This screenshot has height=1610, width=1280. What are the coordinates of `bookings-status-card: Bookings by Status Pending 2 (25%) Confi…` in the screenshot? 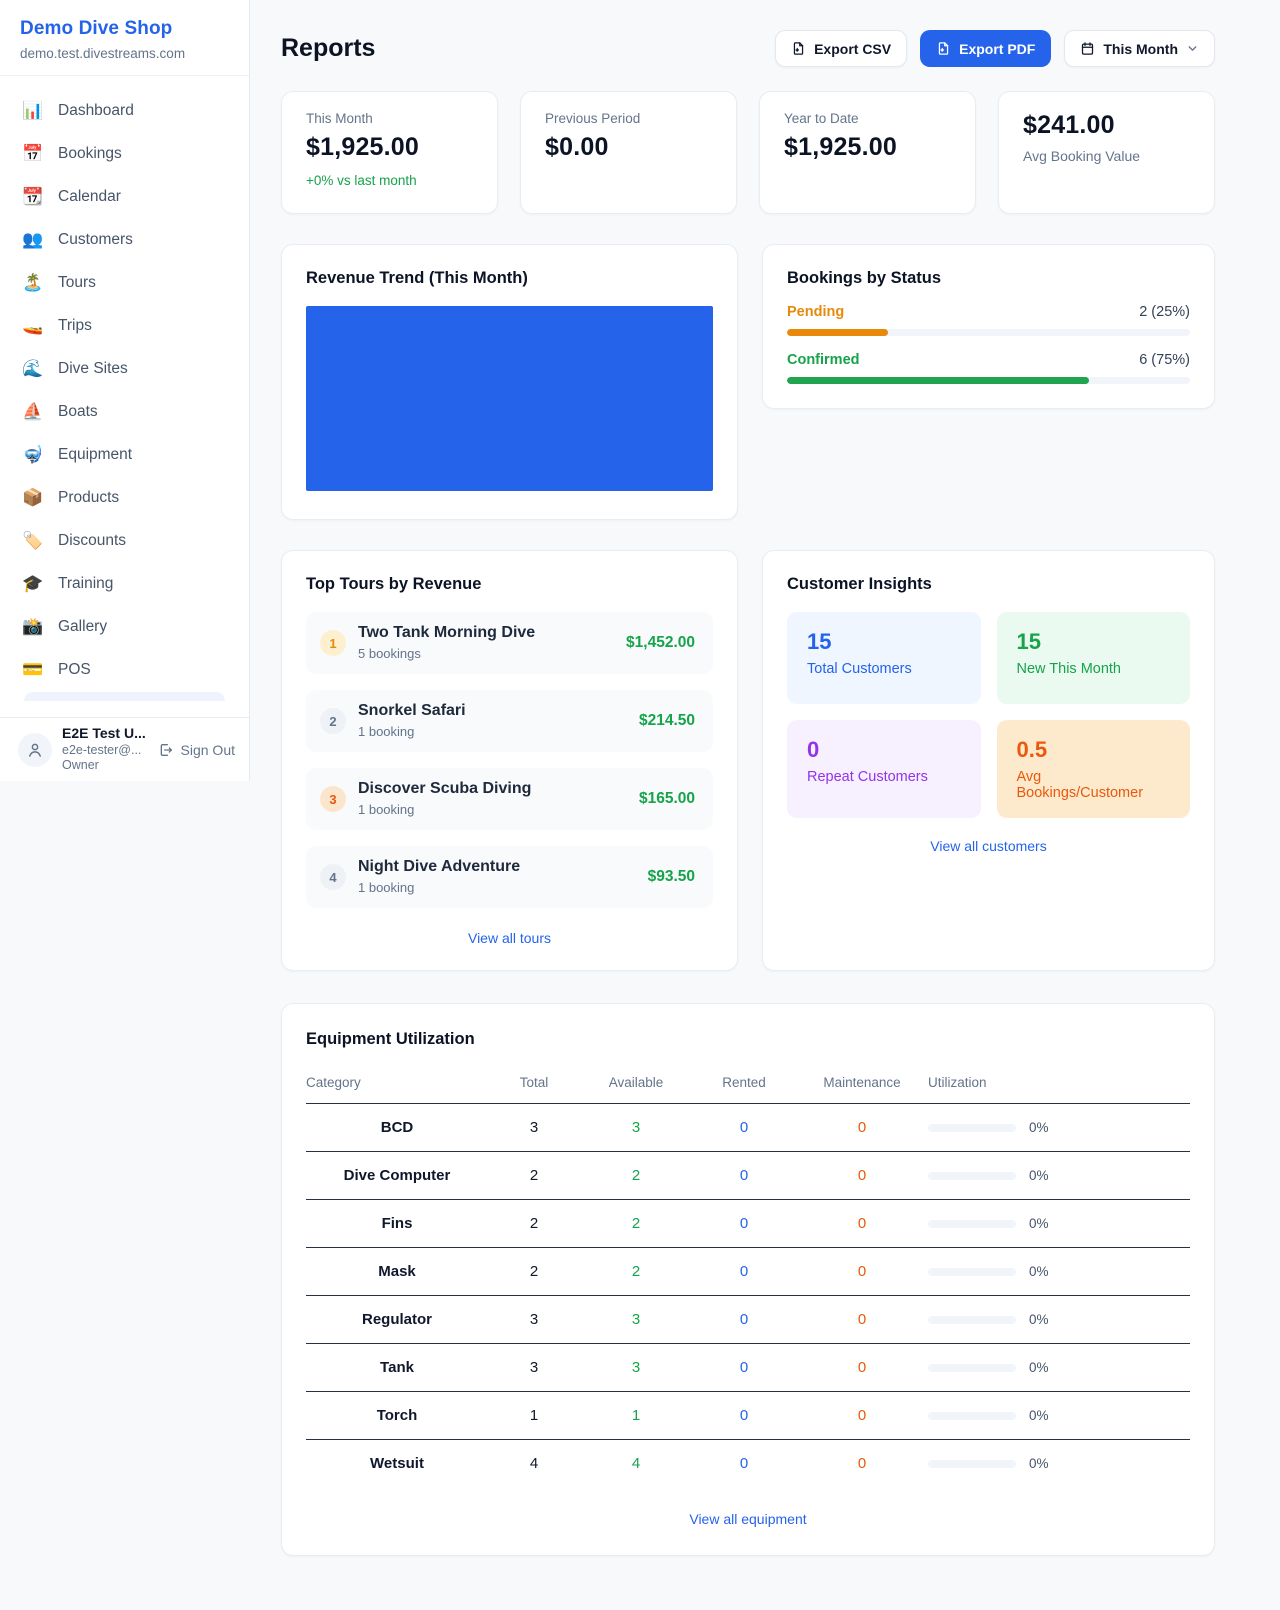 It's located at (988, 326).